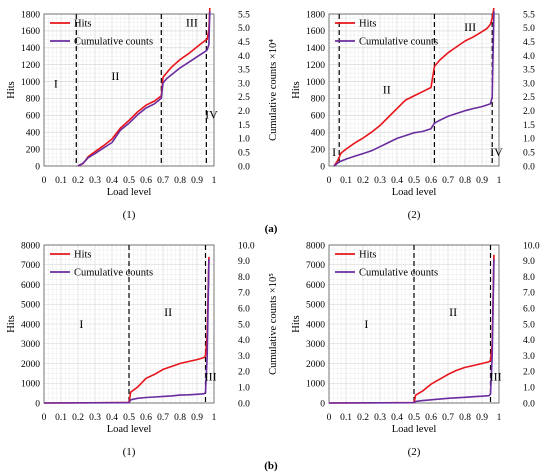 This screenshot has width=550, height=475. I want to click on y-tick-label: 400, so click(318, 134).